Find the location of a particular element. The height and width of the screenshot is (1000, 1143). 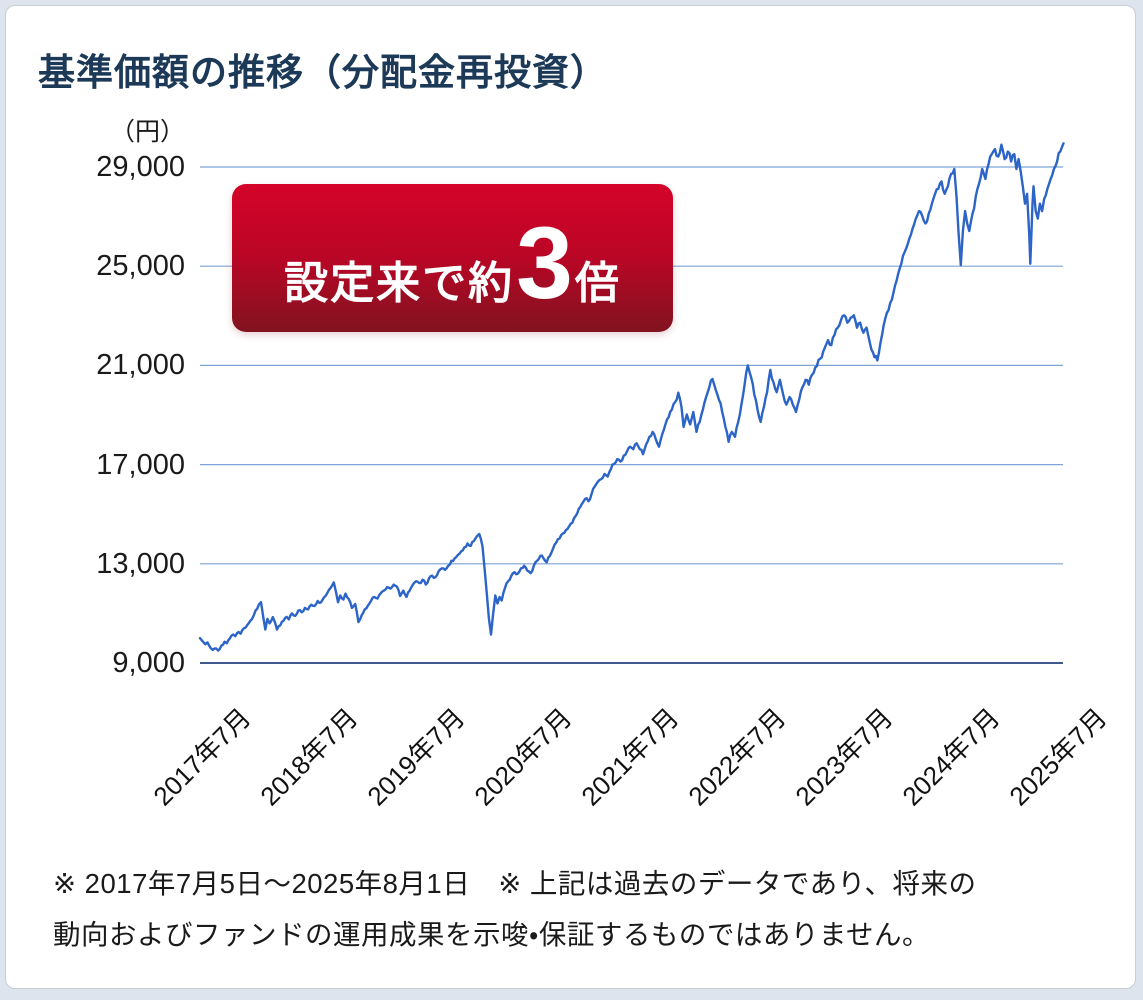

footnote-line-1: ※ 2017年7月5日～2025年8月1日 ※ 上記は過去のデータであり、将来の is located at coordinates (515, 883).